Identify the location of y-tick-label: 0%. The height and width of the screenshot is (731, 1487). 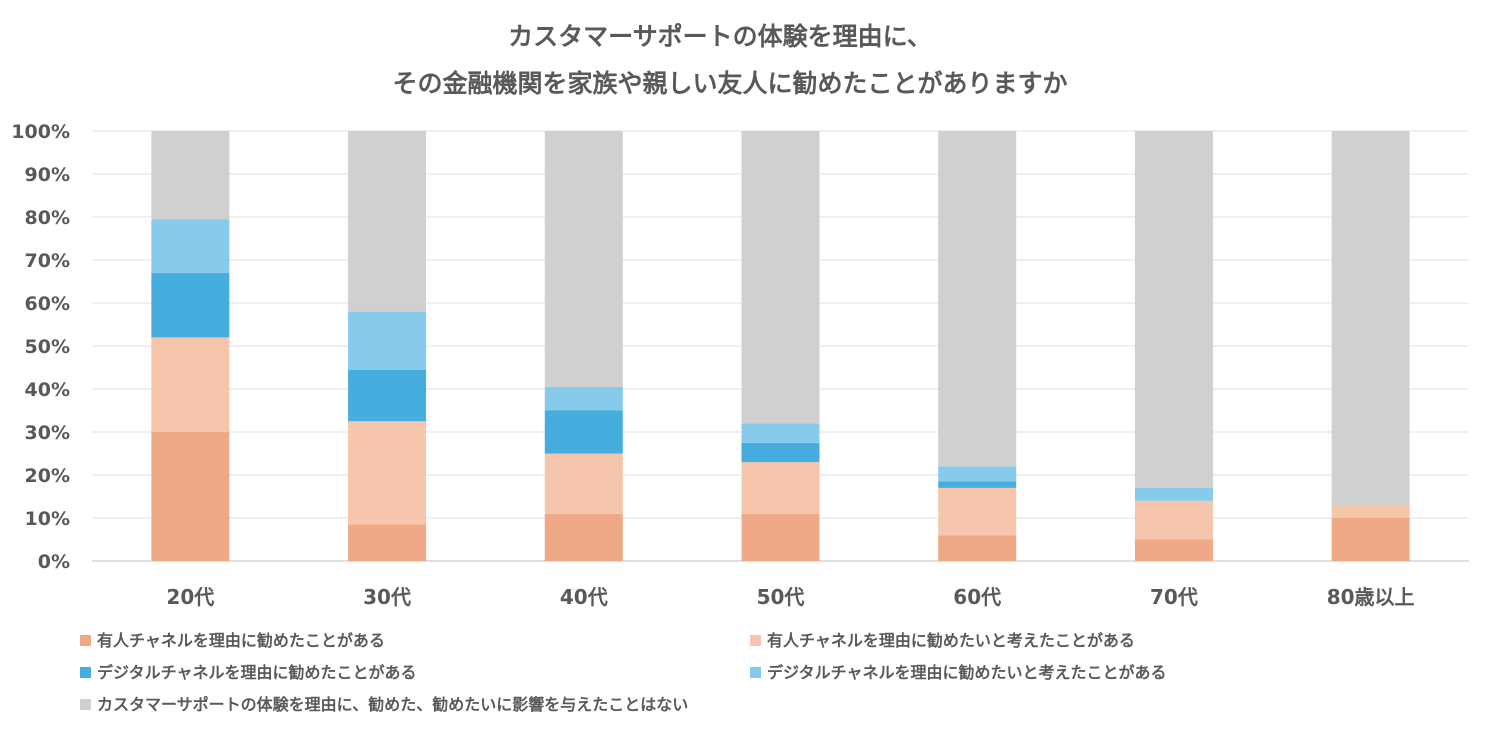
(54, 562).